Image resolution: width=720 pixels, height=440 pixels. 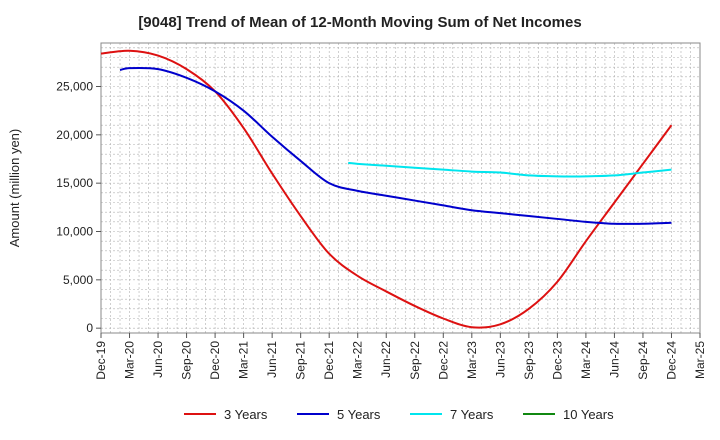 I want to click on legend-label-3-years: 3 Years, so click(x=246, y=414).